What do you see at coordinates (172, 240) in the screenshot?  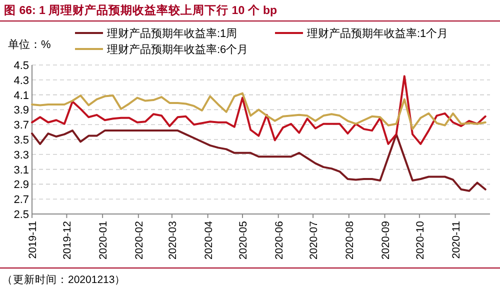 I see `x-tick-label: 2020-03` at bounding box center [172, 240].